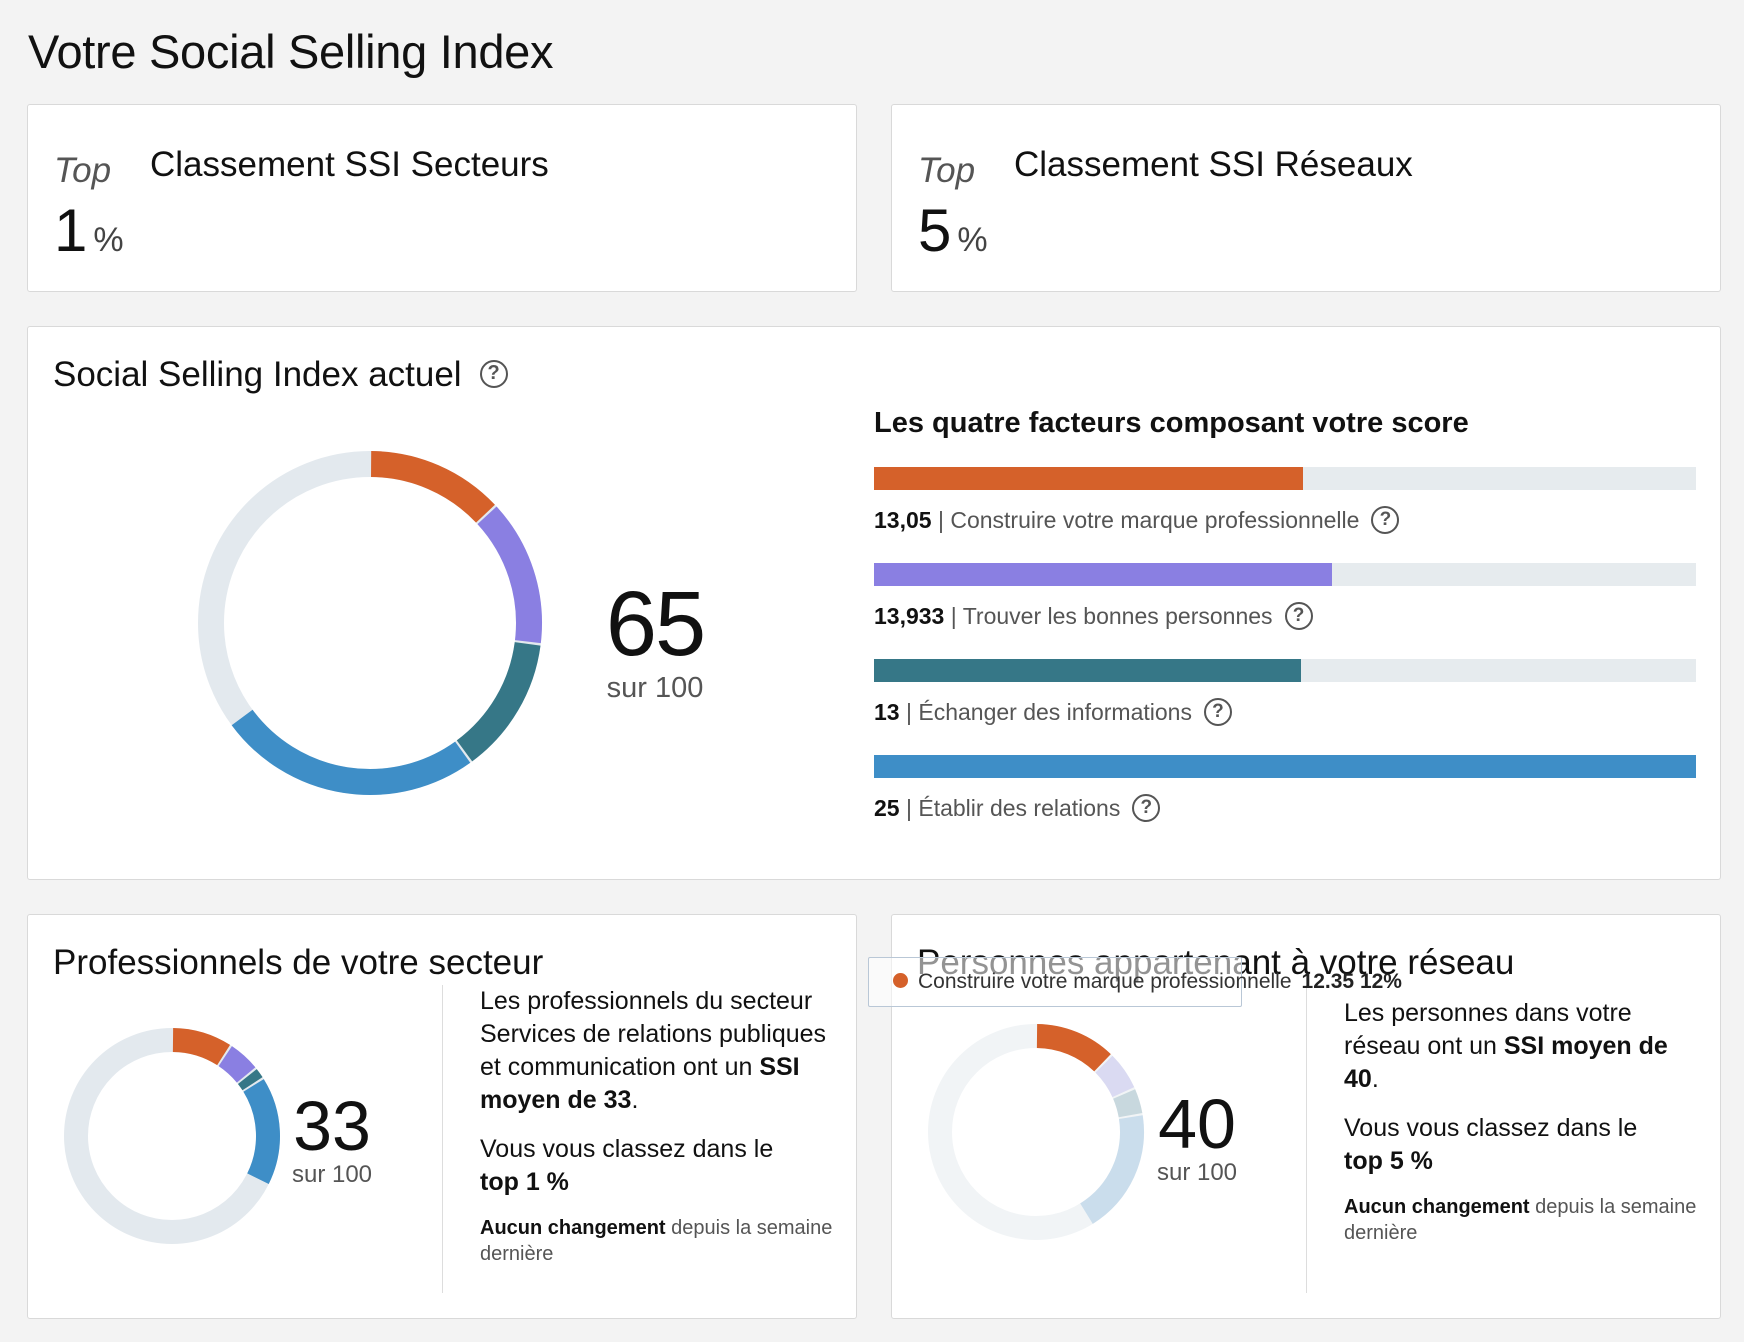 Image resolution: width=1744 pixels, height=1342 pixels. I want to click on current-ssi-score-number: 65, so click(655, 624).